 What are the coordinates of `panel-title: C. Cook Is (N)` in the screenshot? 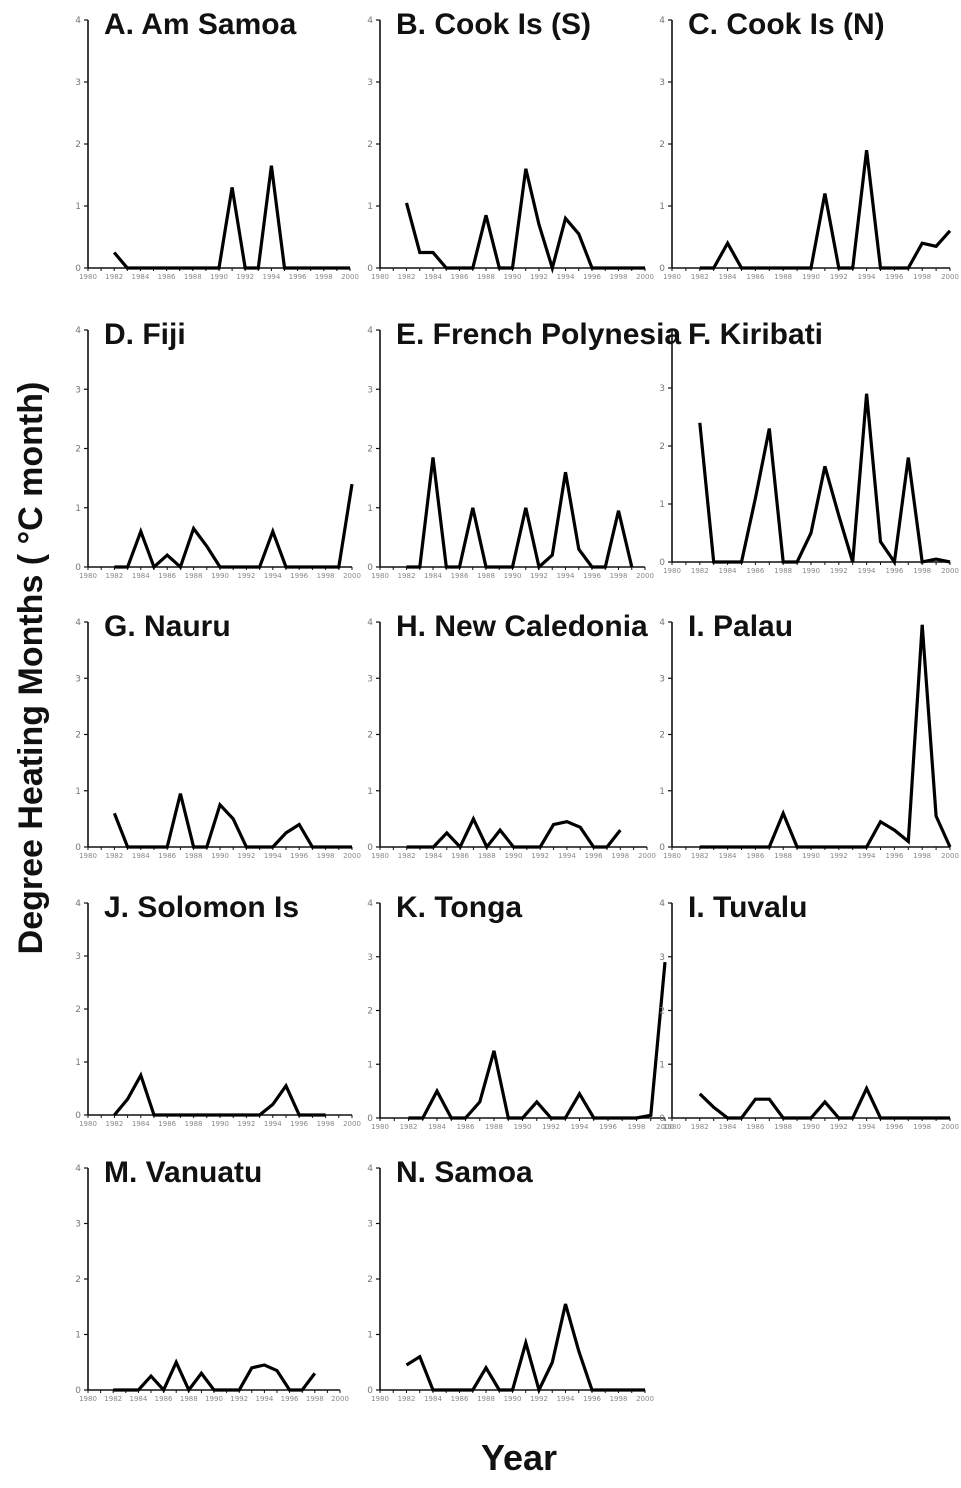 It's located at (786, 24).